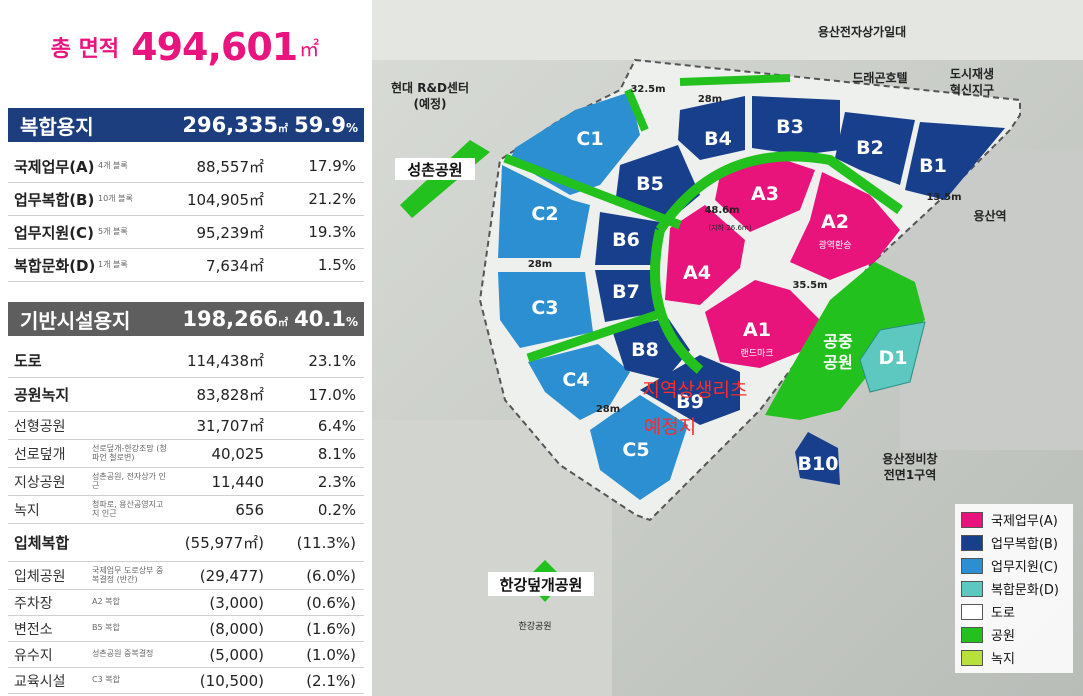 This screenshot has width=1083, height=696. What do you see at coordinates (351, 322) in the screenshot?
I see `group-pct-unit: %` at bounding box center [351, 322].